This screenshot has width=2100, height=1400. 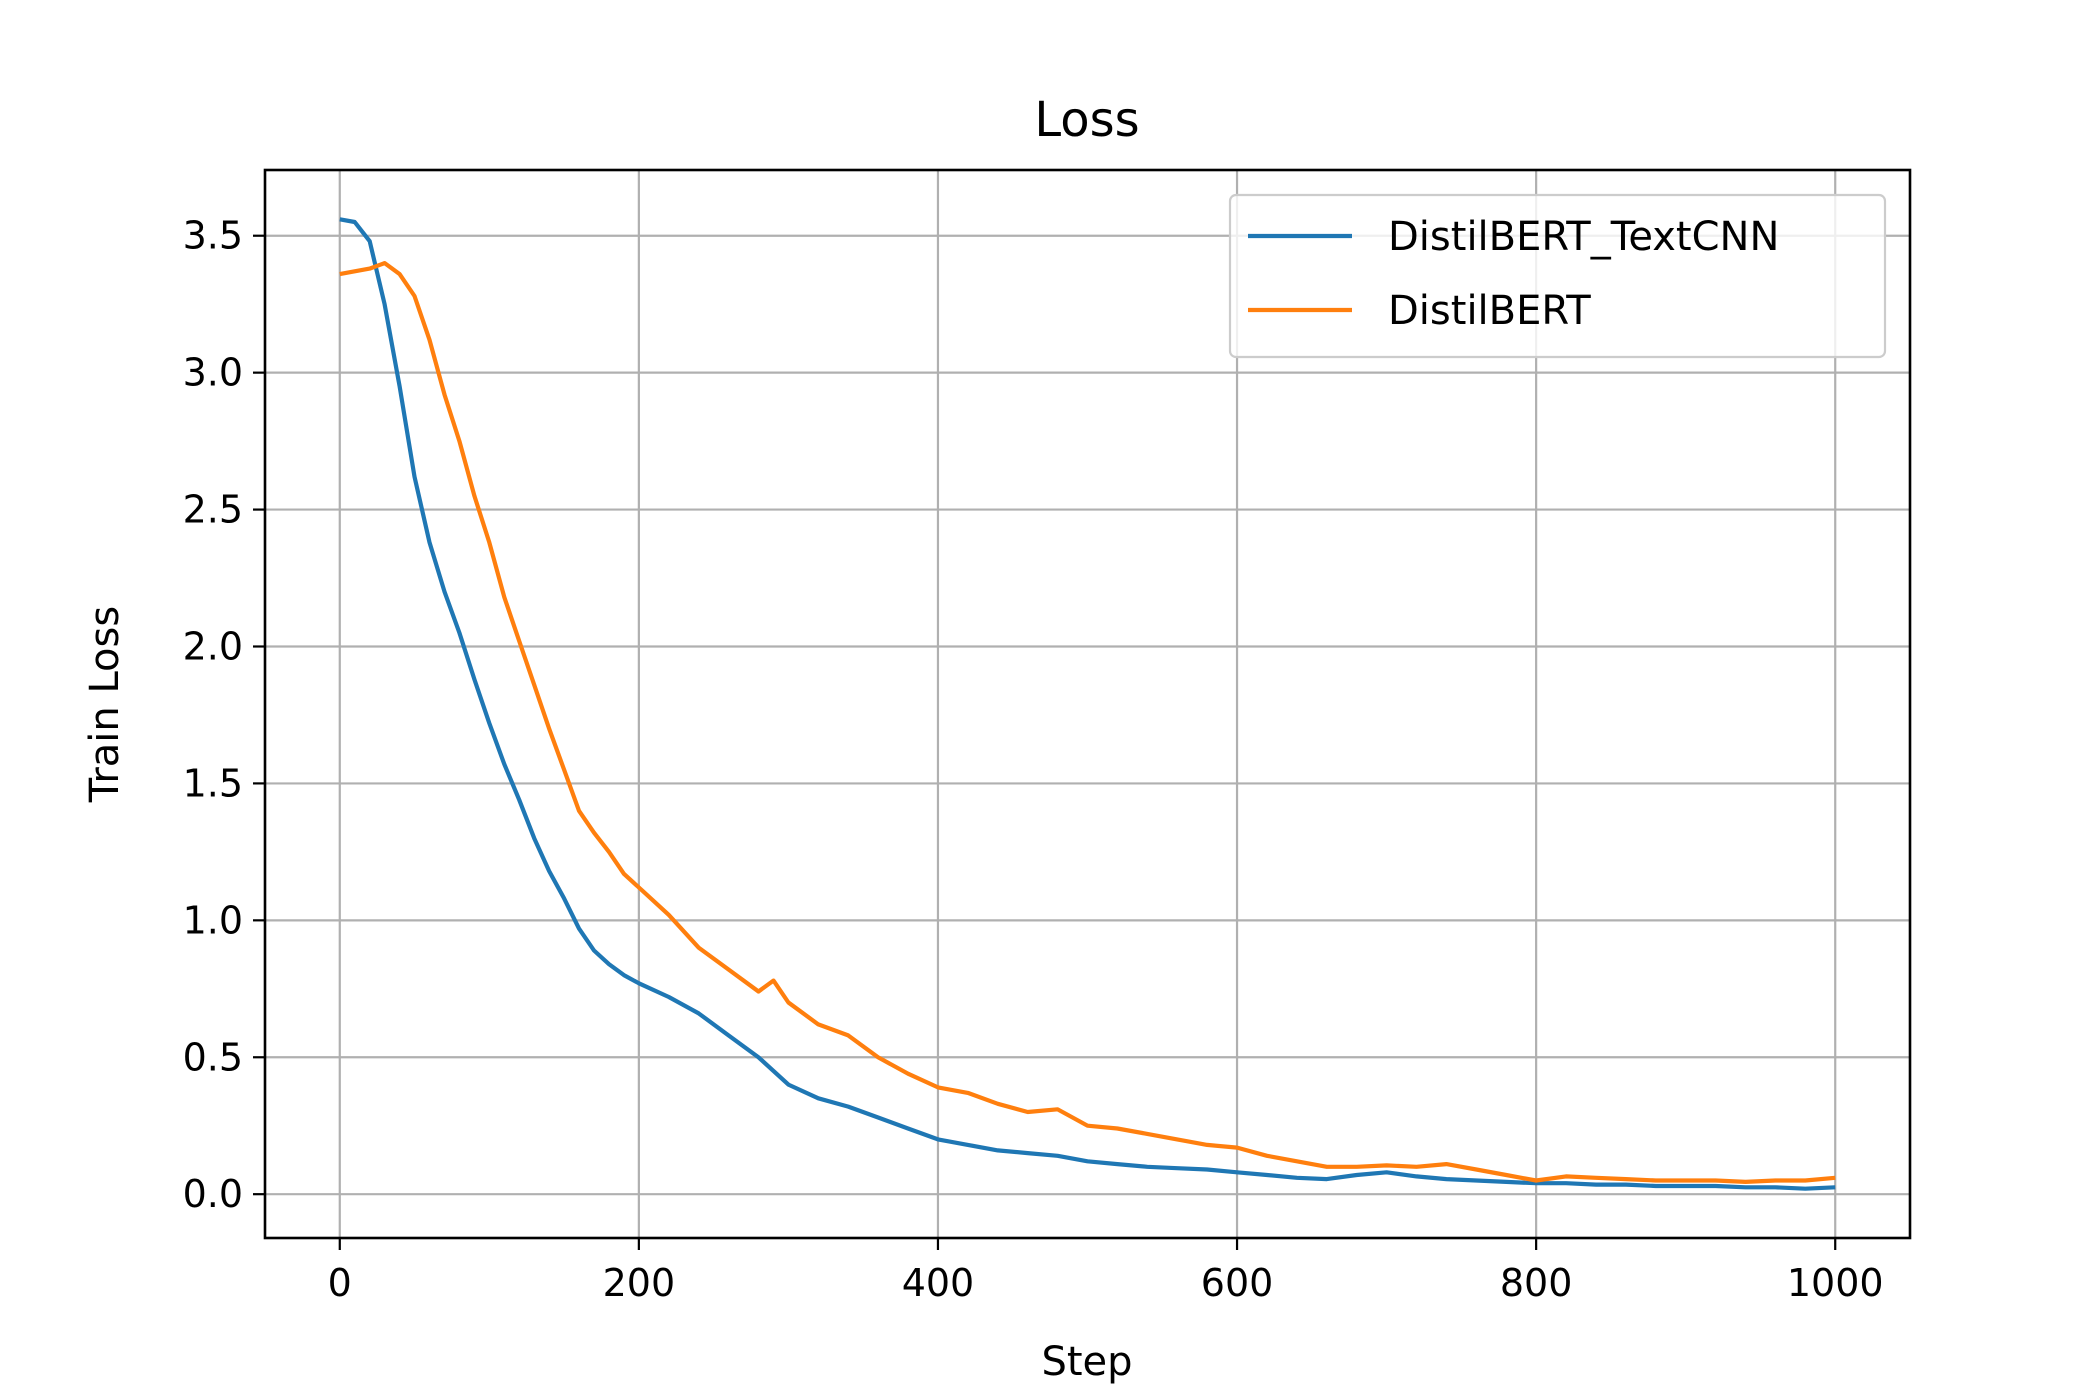 I want to click on y-axis: 0.0 0.5 1.0 1.5 2.0 2.5 3.0 3.5, so click(x=224, y=715).